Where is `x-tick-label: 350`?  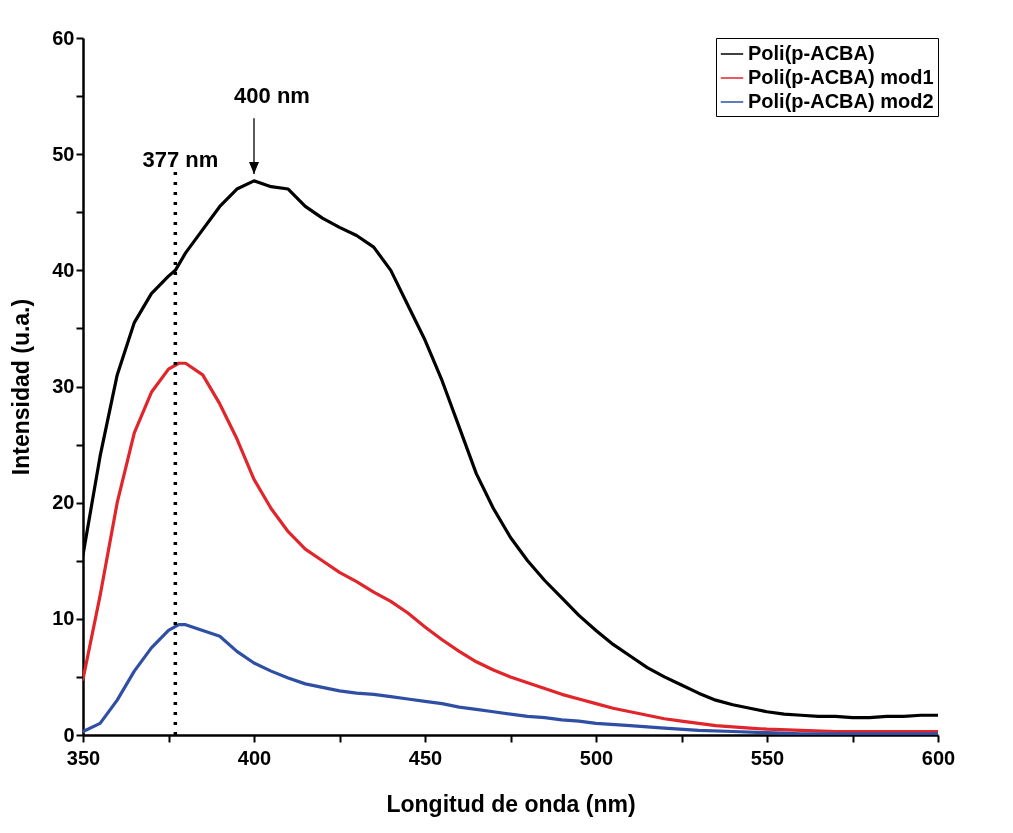
x-tick-label: 350 is located at coordinates (83, 757).